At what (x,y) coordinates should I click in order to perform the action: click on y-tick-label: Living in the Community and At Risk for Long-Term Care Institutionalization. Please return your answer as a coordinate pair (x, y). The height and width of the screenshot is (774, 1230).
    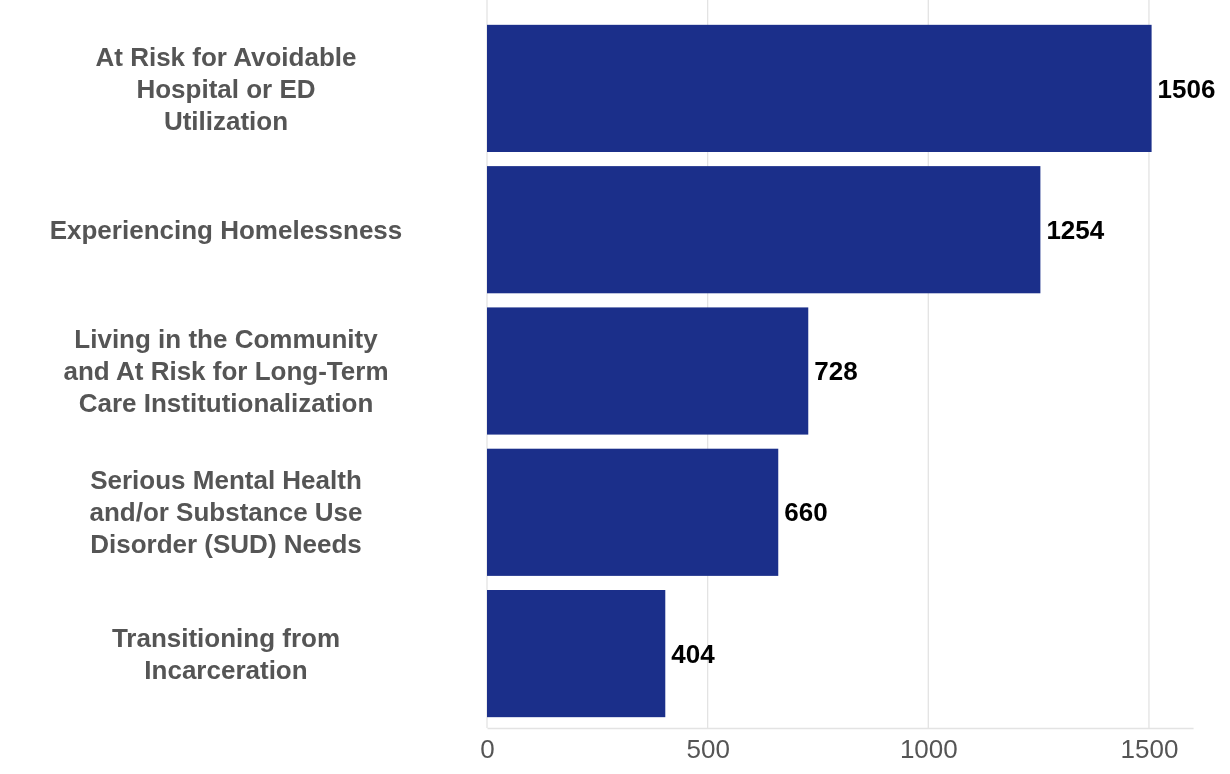
    Looking at the image, I should click on (226, 371).